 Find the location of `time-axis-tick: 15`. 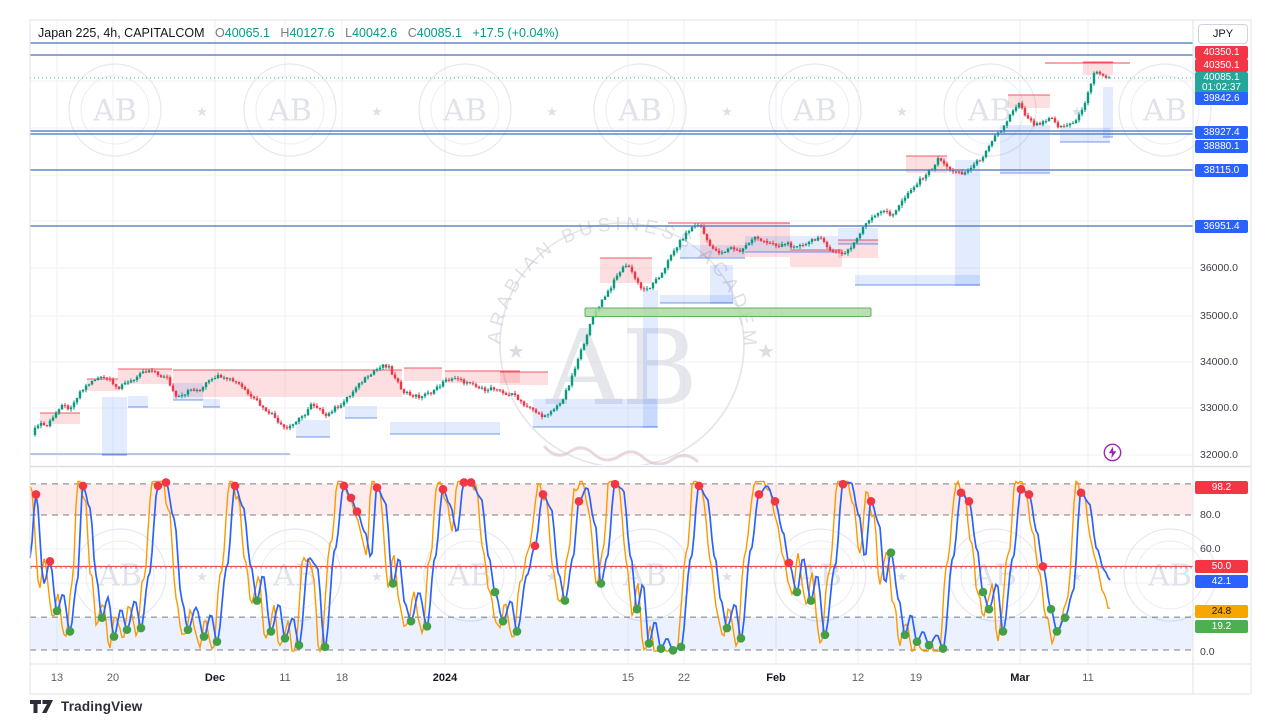

time-axis-tick: 15 is located at coordinates (628, 678).